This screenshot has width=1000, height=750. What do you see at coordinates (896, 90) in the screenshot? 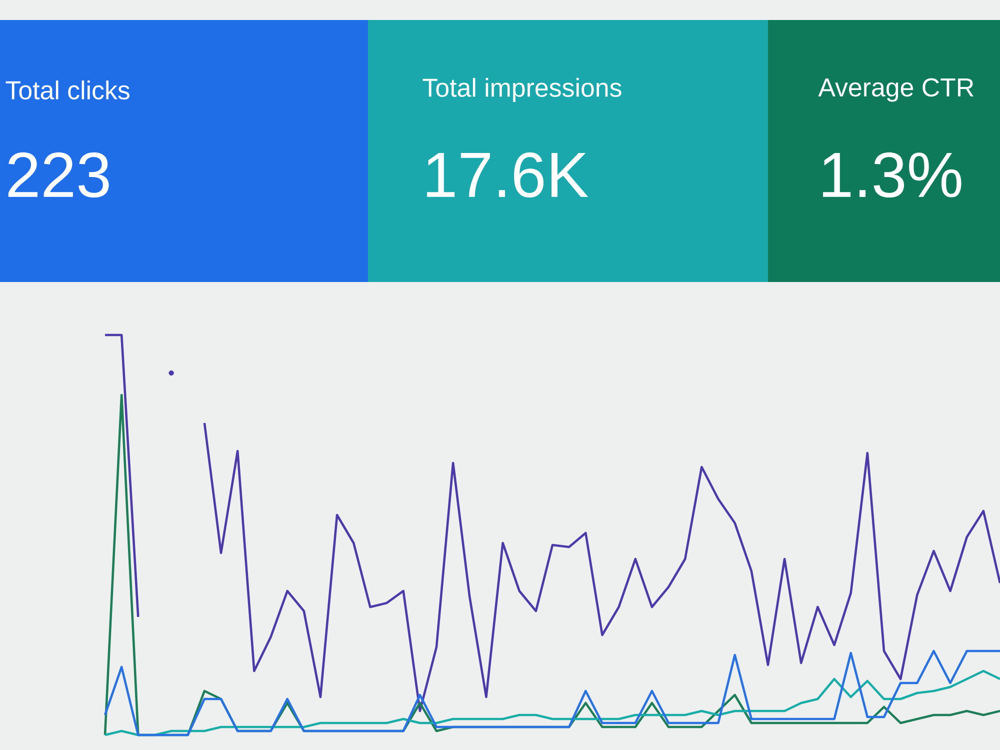
I see `text: Average CTR` at bounding box center [896, 90].